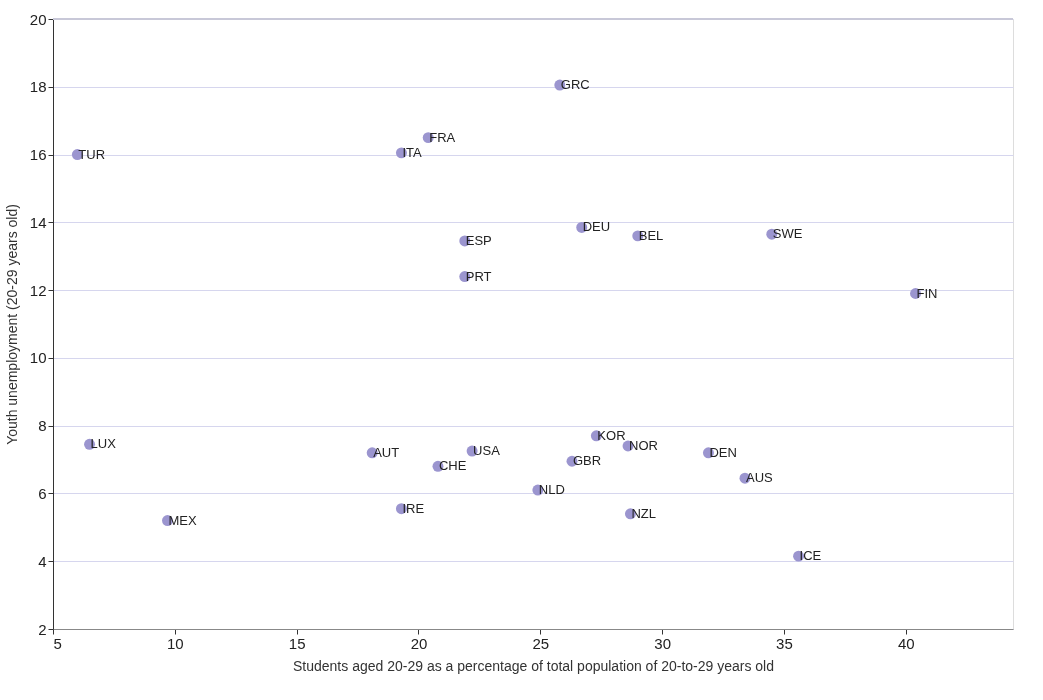 This screenshot has width=1043, height=700. What do you see at coordinates (42, 493) in the screenshot?
I see `y-tick-label: 6` at bounding box center [42, 493].